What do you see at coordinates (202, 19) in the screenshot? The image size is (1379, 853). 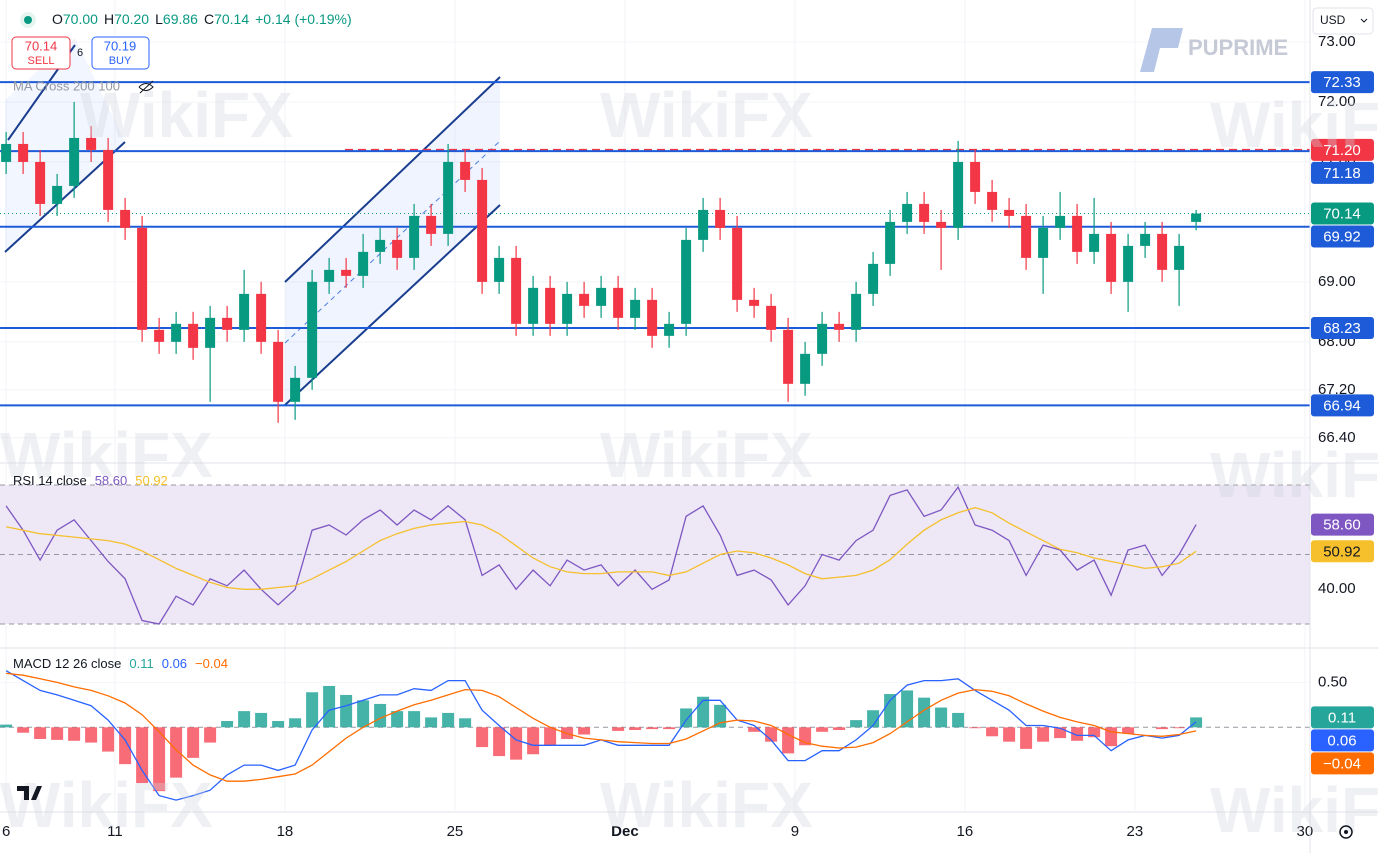 I see `ohlc-legend: O70.00 H70.20 L69.86 C70.14 +0.14 (+0.19%)` at bounding box center [202, 19].